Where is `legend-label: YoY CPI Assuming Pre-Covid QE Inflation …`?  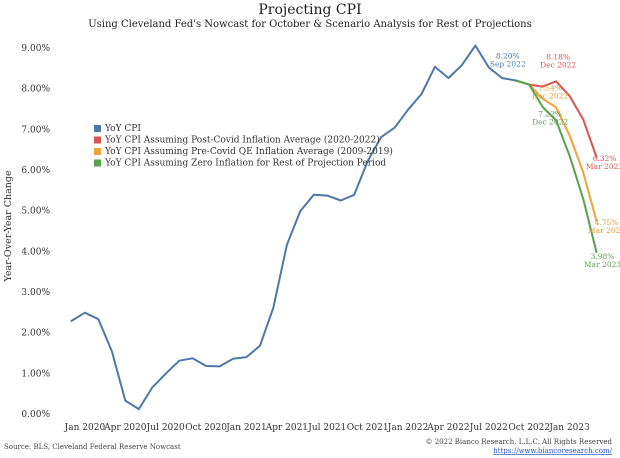 legend-label: YoY CPI Assuming Pre-Covid QE Inflation … is located at coordinates (248, 151).